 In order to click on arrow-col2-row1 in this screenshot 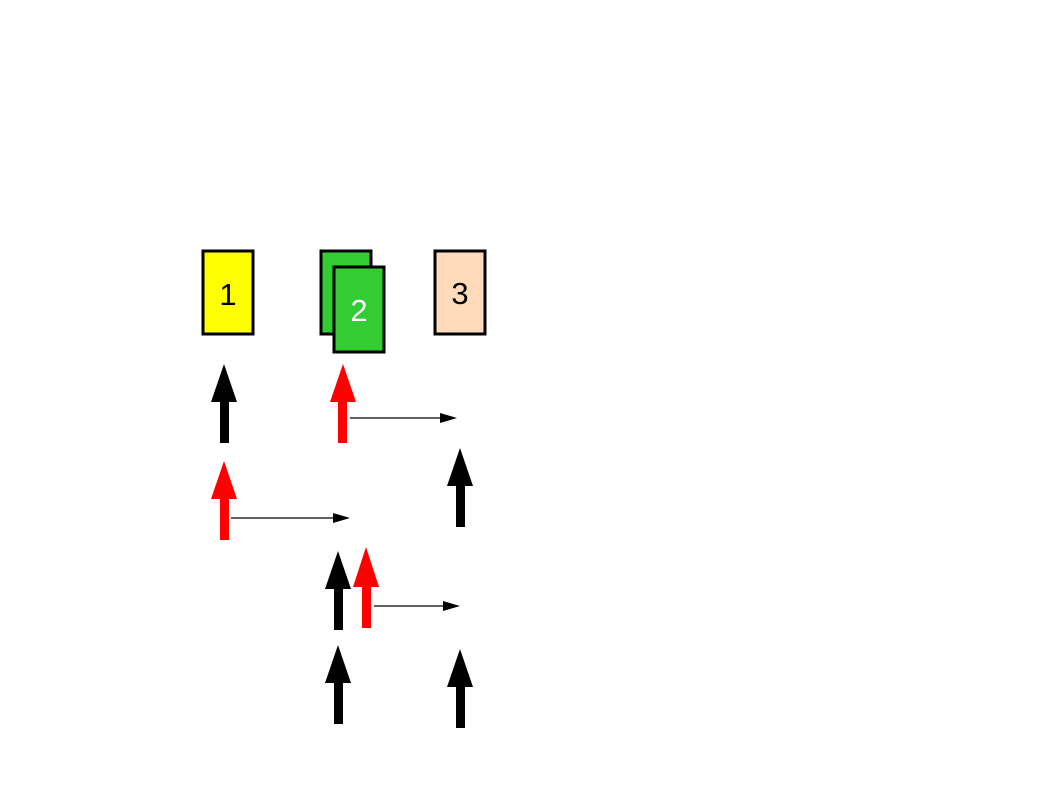, I will do `click(343, 403)`.